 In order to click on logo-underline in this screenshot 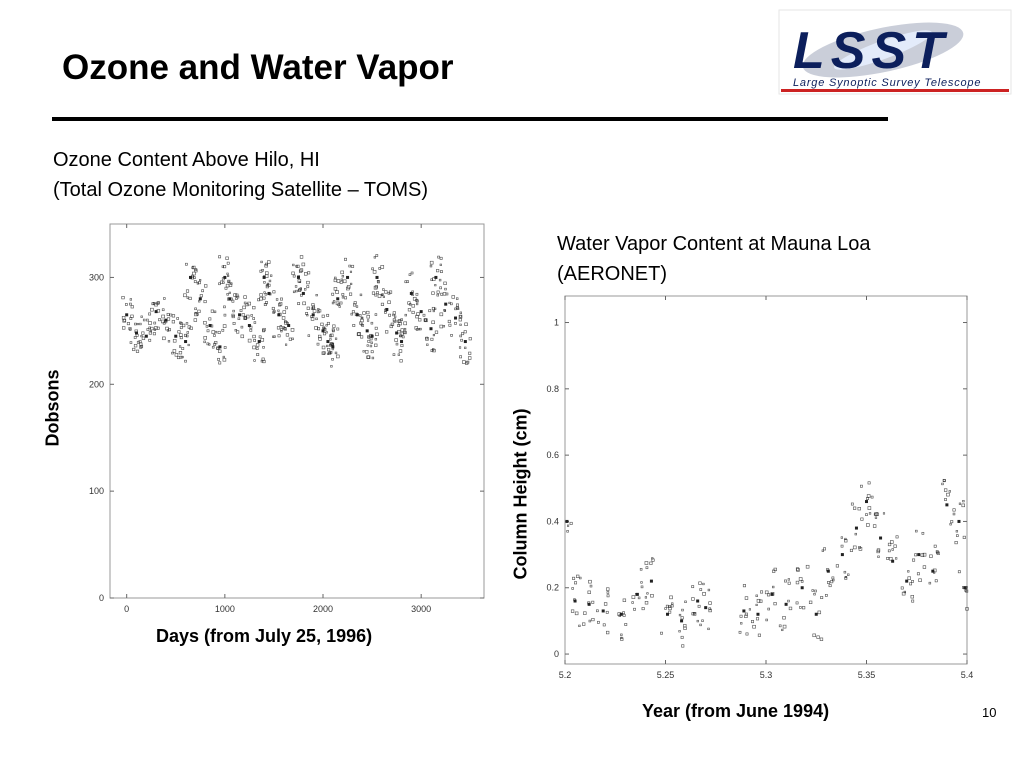, I will do `click(895, 90)`.